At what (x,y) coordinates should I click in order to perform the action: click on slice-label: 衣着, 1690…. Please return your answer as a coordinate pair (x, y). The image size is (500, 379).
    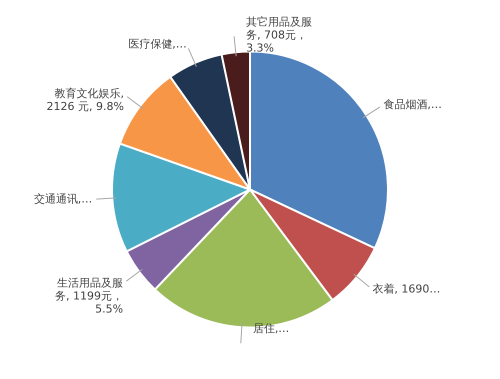
    Looking at the image, I should click on (406, 289).